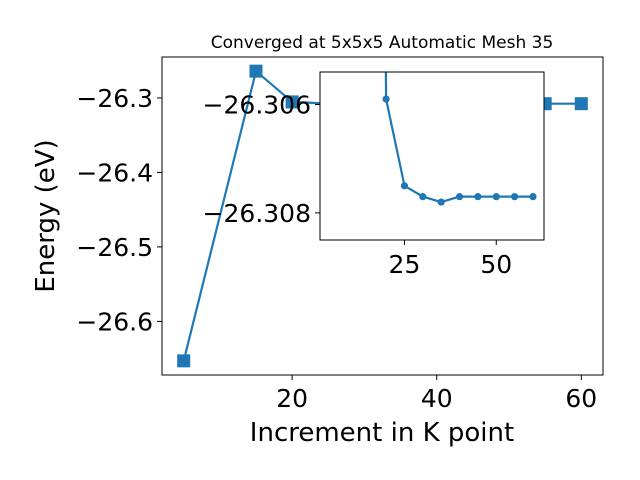  Describe the element at coordinates (46, 215) in the screenshot. I see `y-axis-label: Energy (eV)` at that location.